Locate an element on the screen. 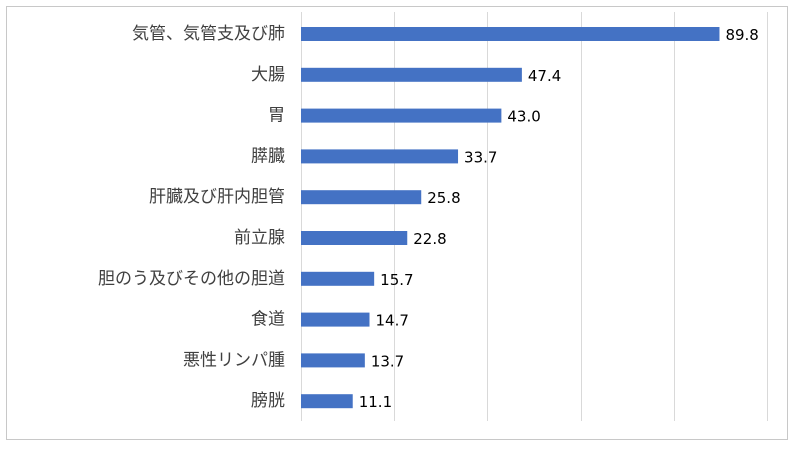  value-label: 22.8 is located at coordinates (429, 239).